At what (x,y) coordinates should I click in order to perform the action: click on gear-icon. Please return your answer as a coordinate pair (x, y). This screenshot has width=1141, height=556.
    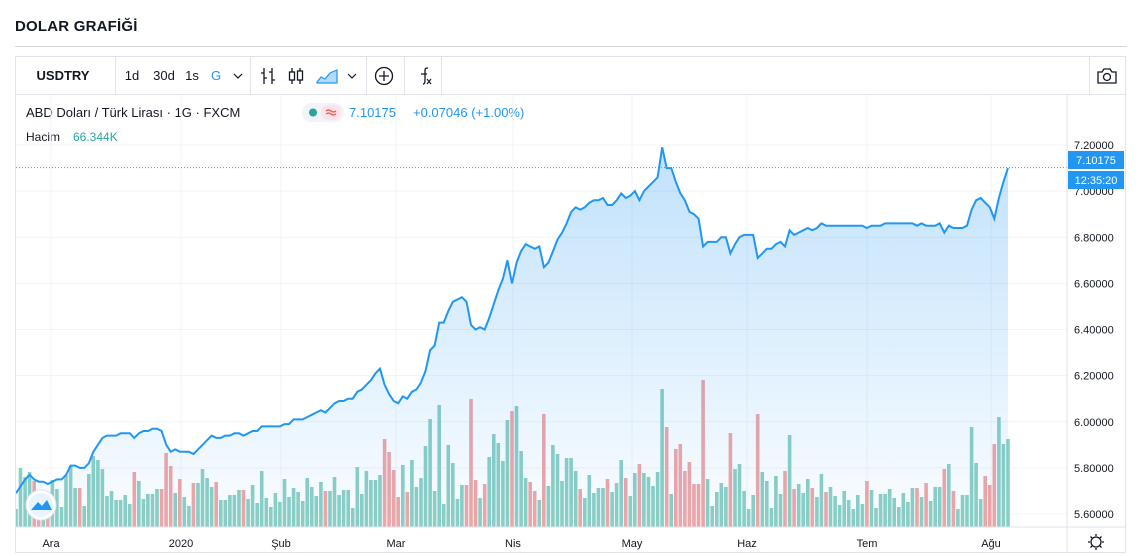
    Looking at the image, I should click on (1096, 542).